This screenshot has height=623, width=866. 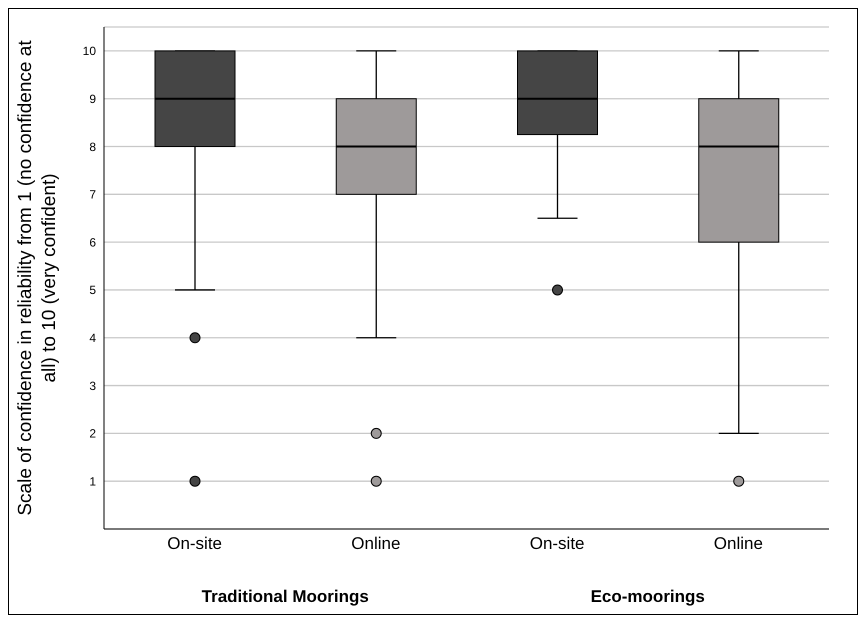 What do you see at coordinates (89, 51) in the screenshot?
I see `y-tick-label: 10` at bounding box center [89, 51].